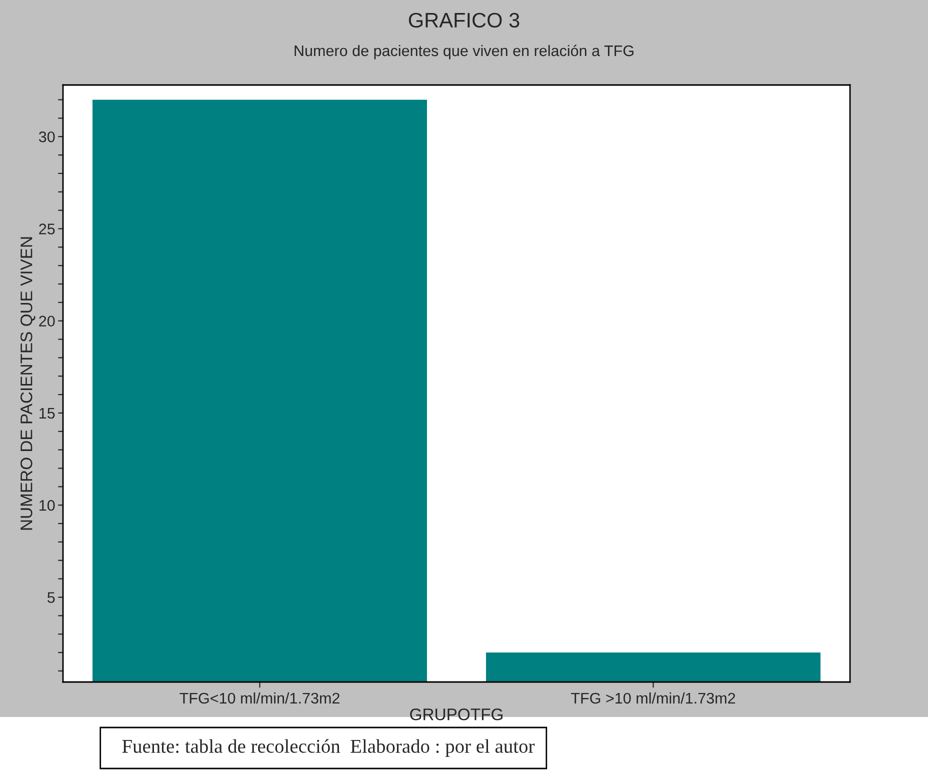 The width and height of the screenshot is (928, 783). Describe the element at coordinates (653, 698) in the screenshot. I see `x-tick-label: TFG >10 ml/min/1.73m2` at that location.